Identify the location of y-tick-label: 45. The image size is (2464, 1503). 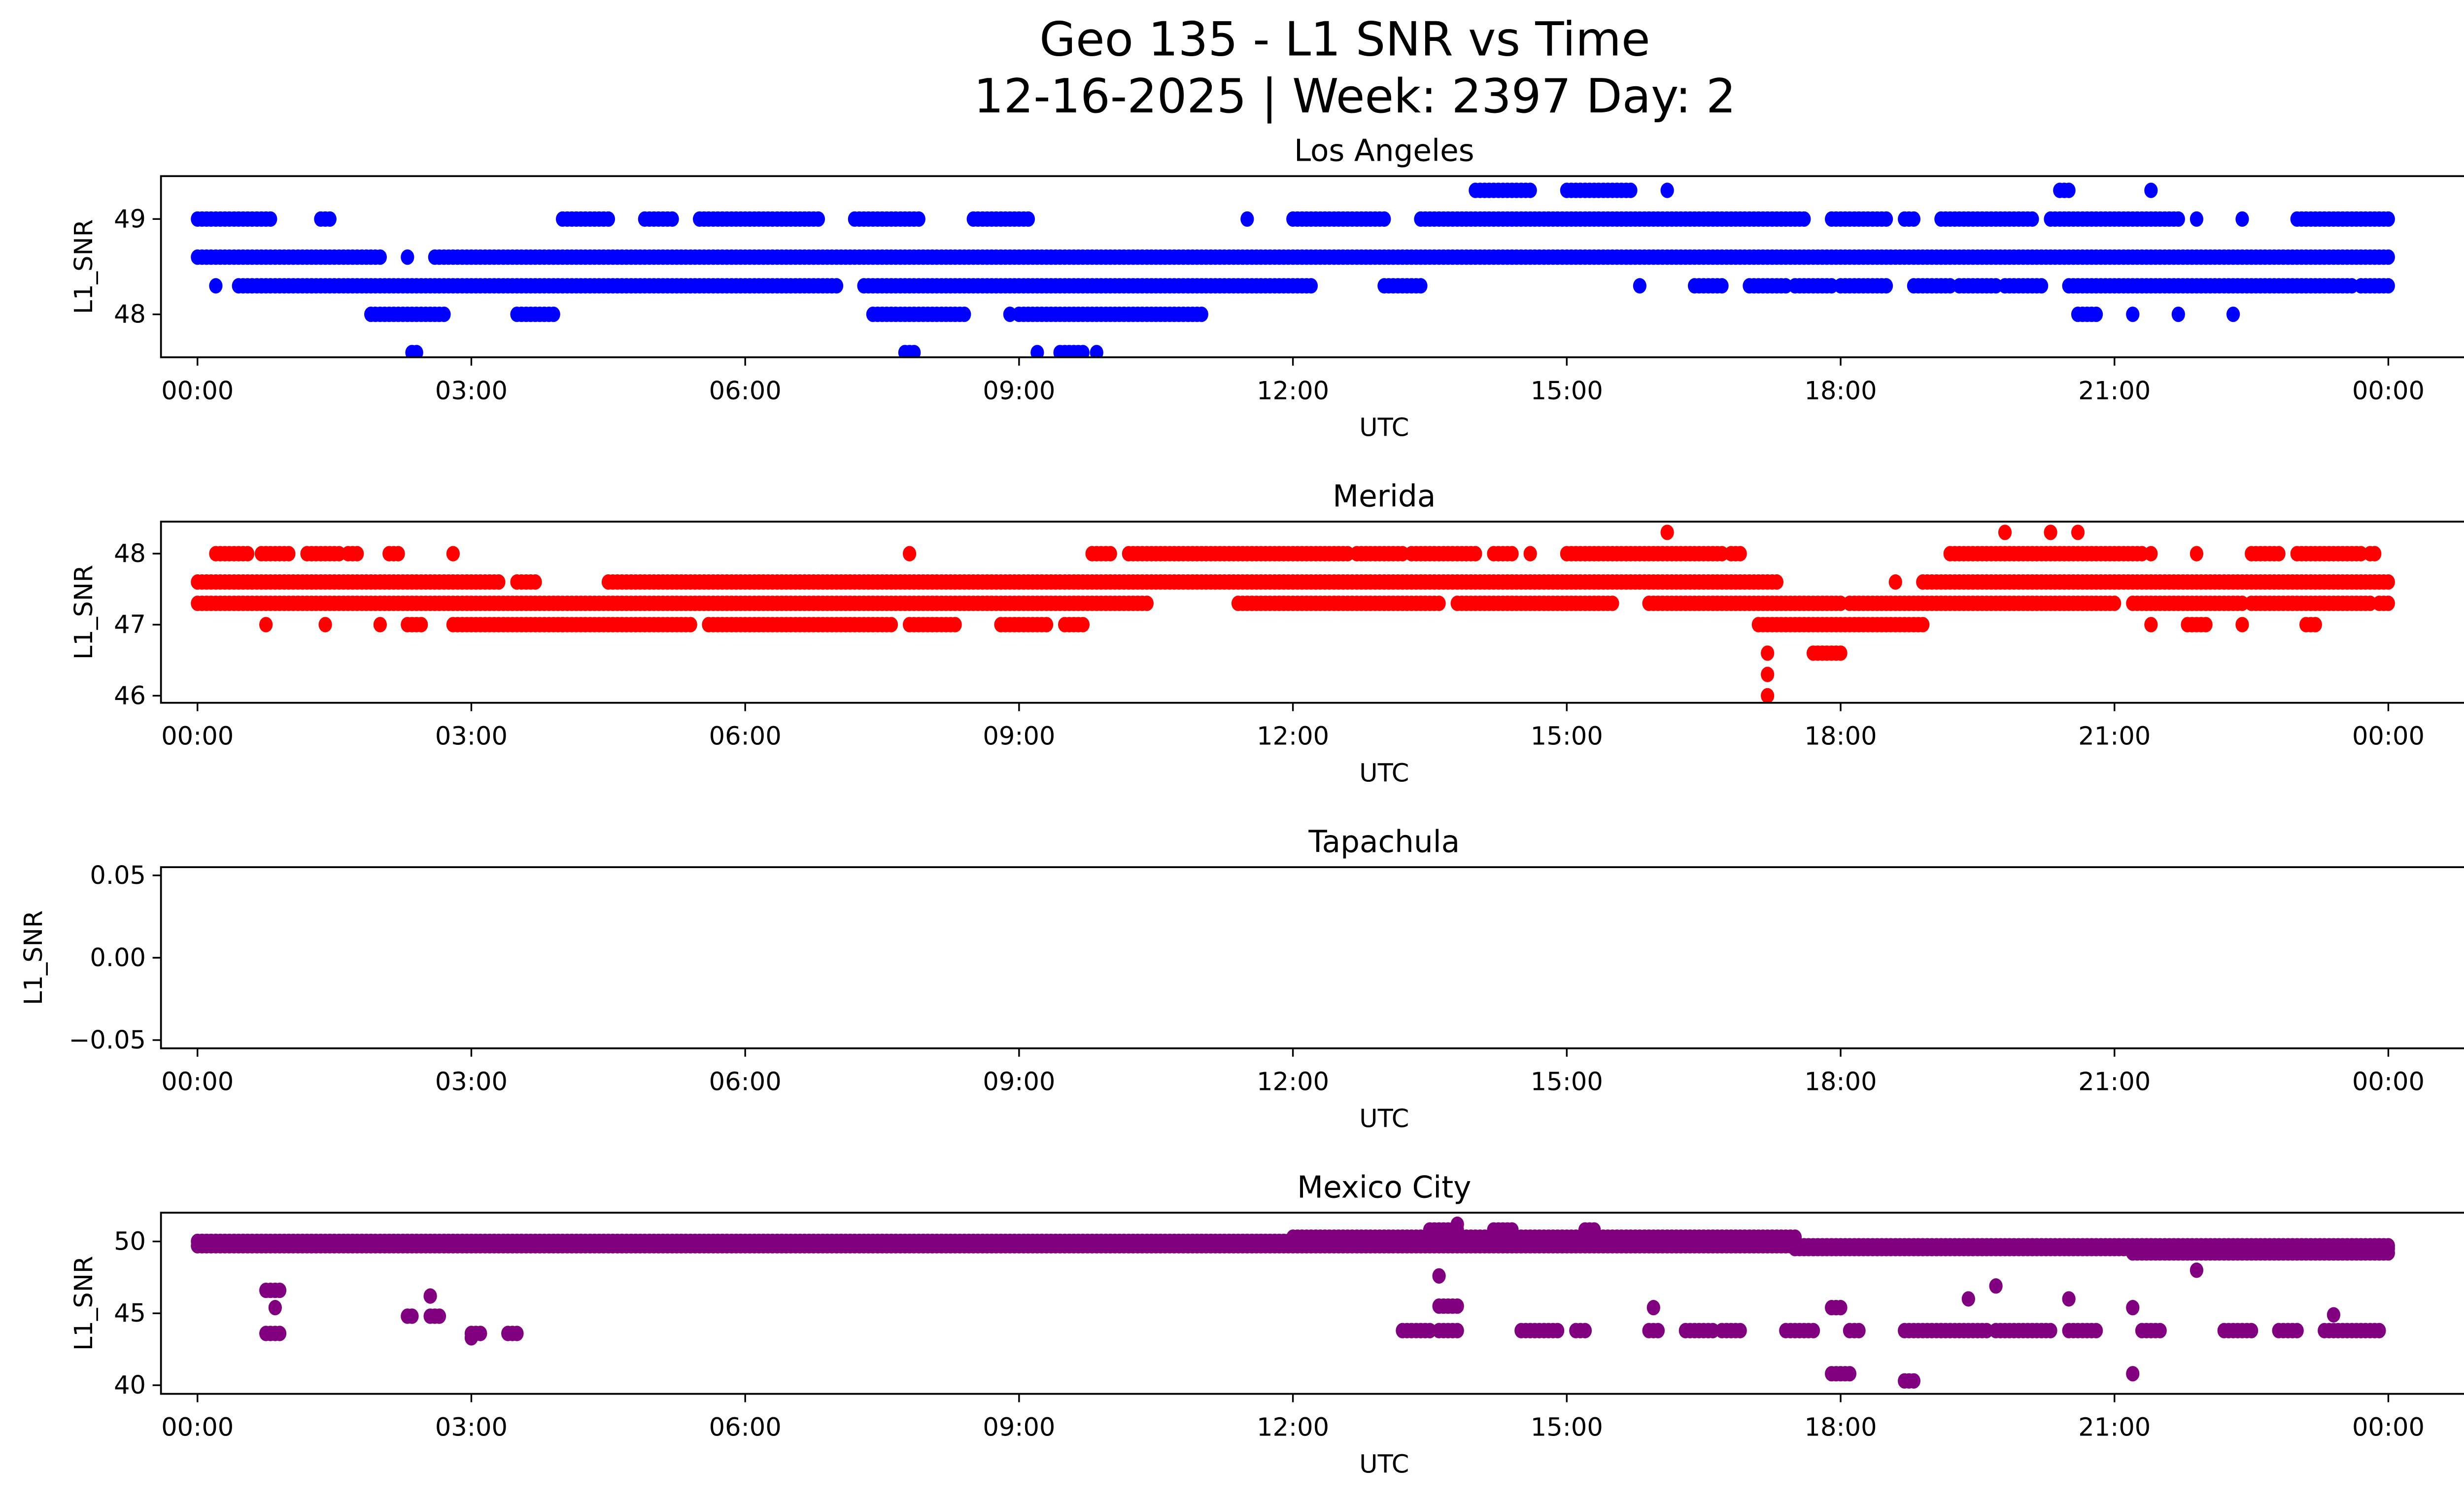
(130, 1313).